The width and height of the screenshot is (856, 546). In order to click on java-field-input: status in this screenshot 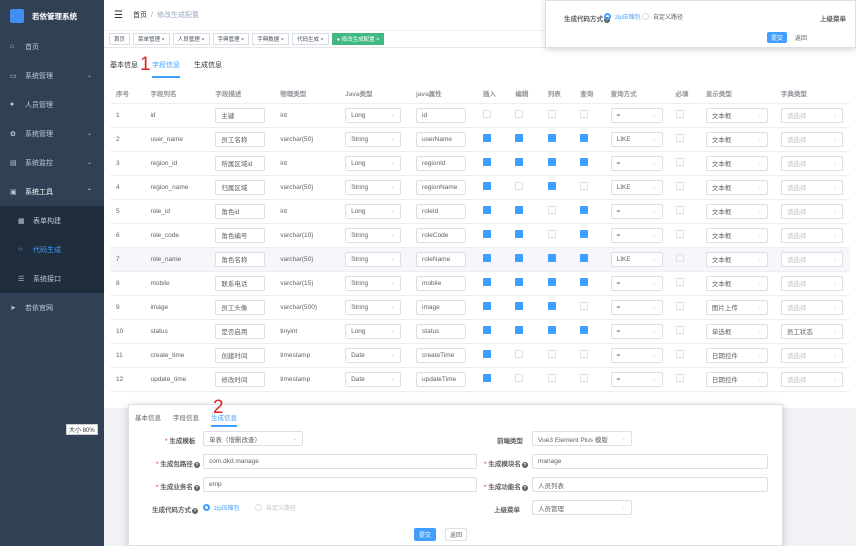, I will do `click(441, 331)`.